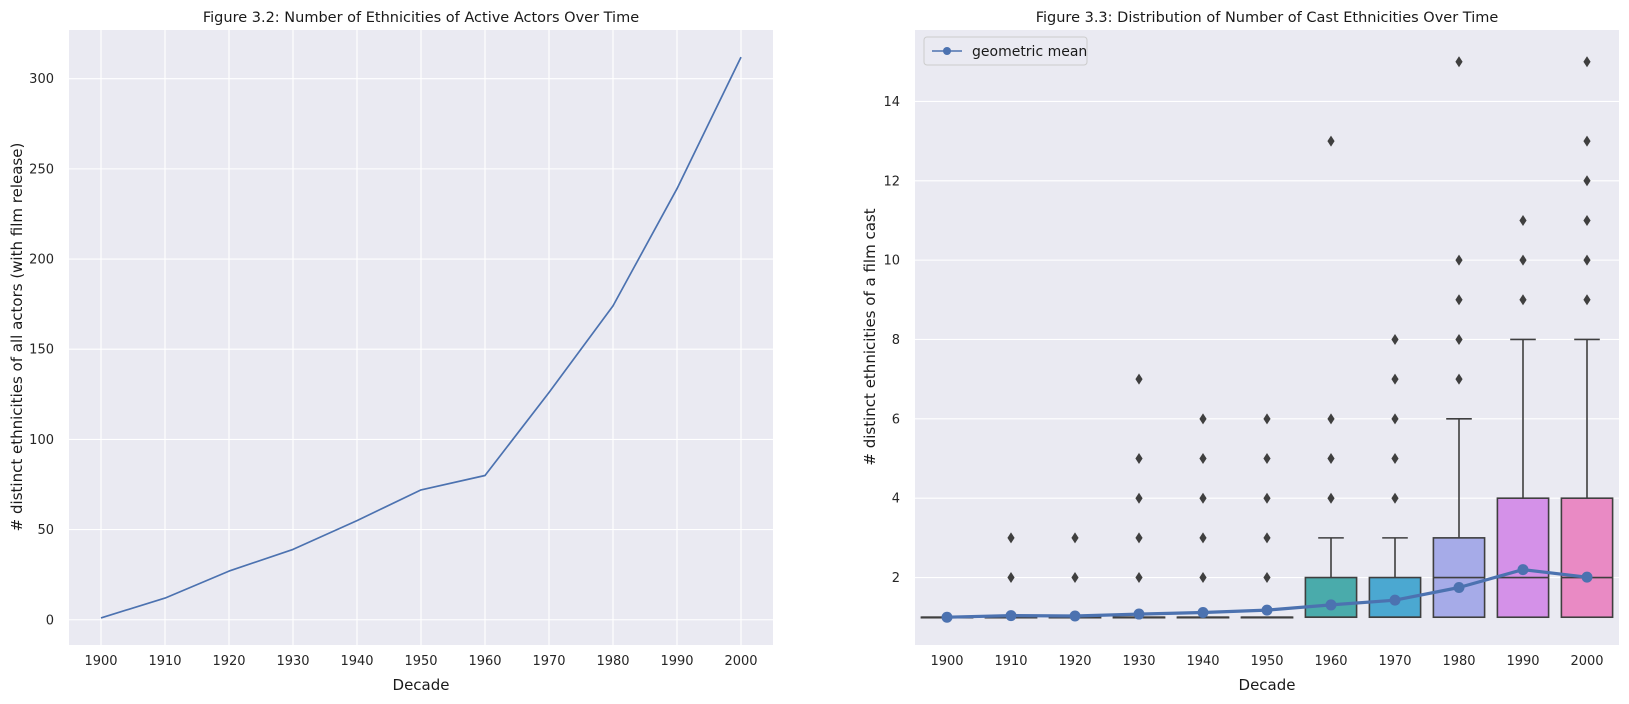  I want to click on legend-label: geometric mean, so click(1029, 52).